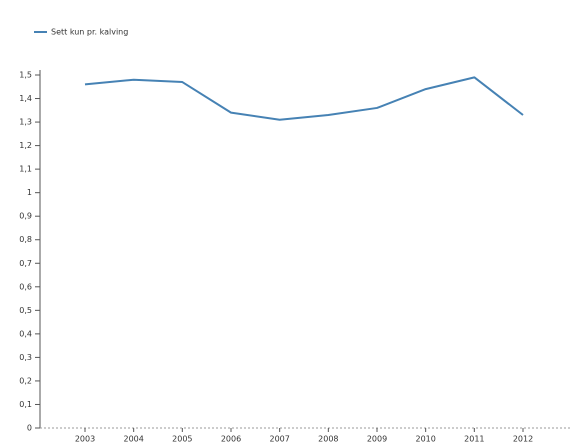  I want to click on series-line, so click(304, 98).